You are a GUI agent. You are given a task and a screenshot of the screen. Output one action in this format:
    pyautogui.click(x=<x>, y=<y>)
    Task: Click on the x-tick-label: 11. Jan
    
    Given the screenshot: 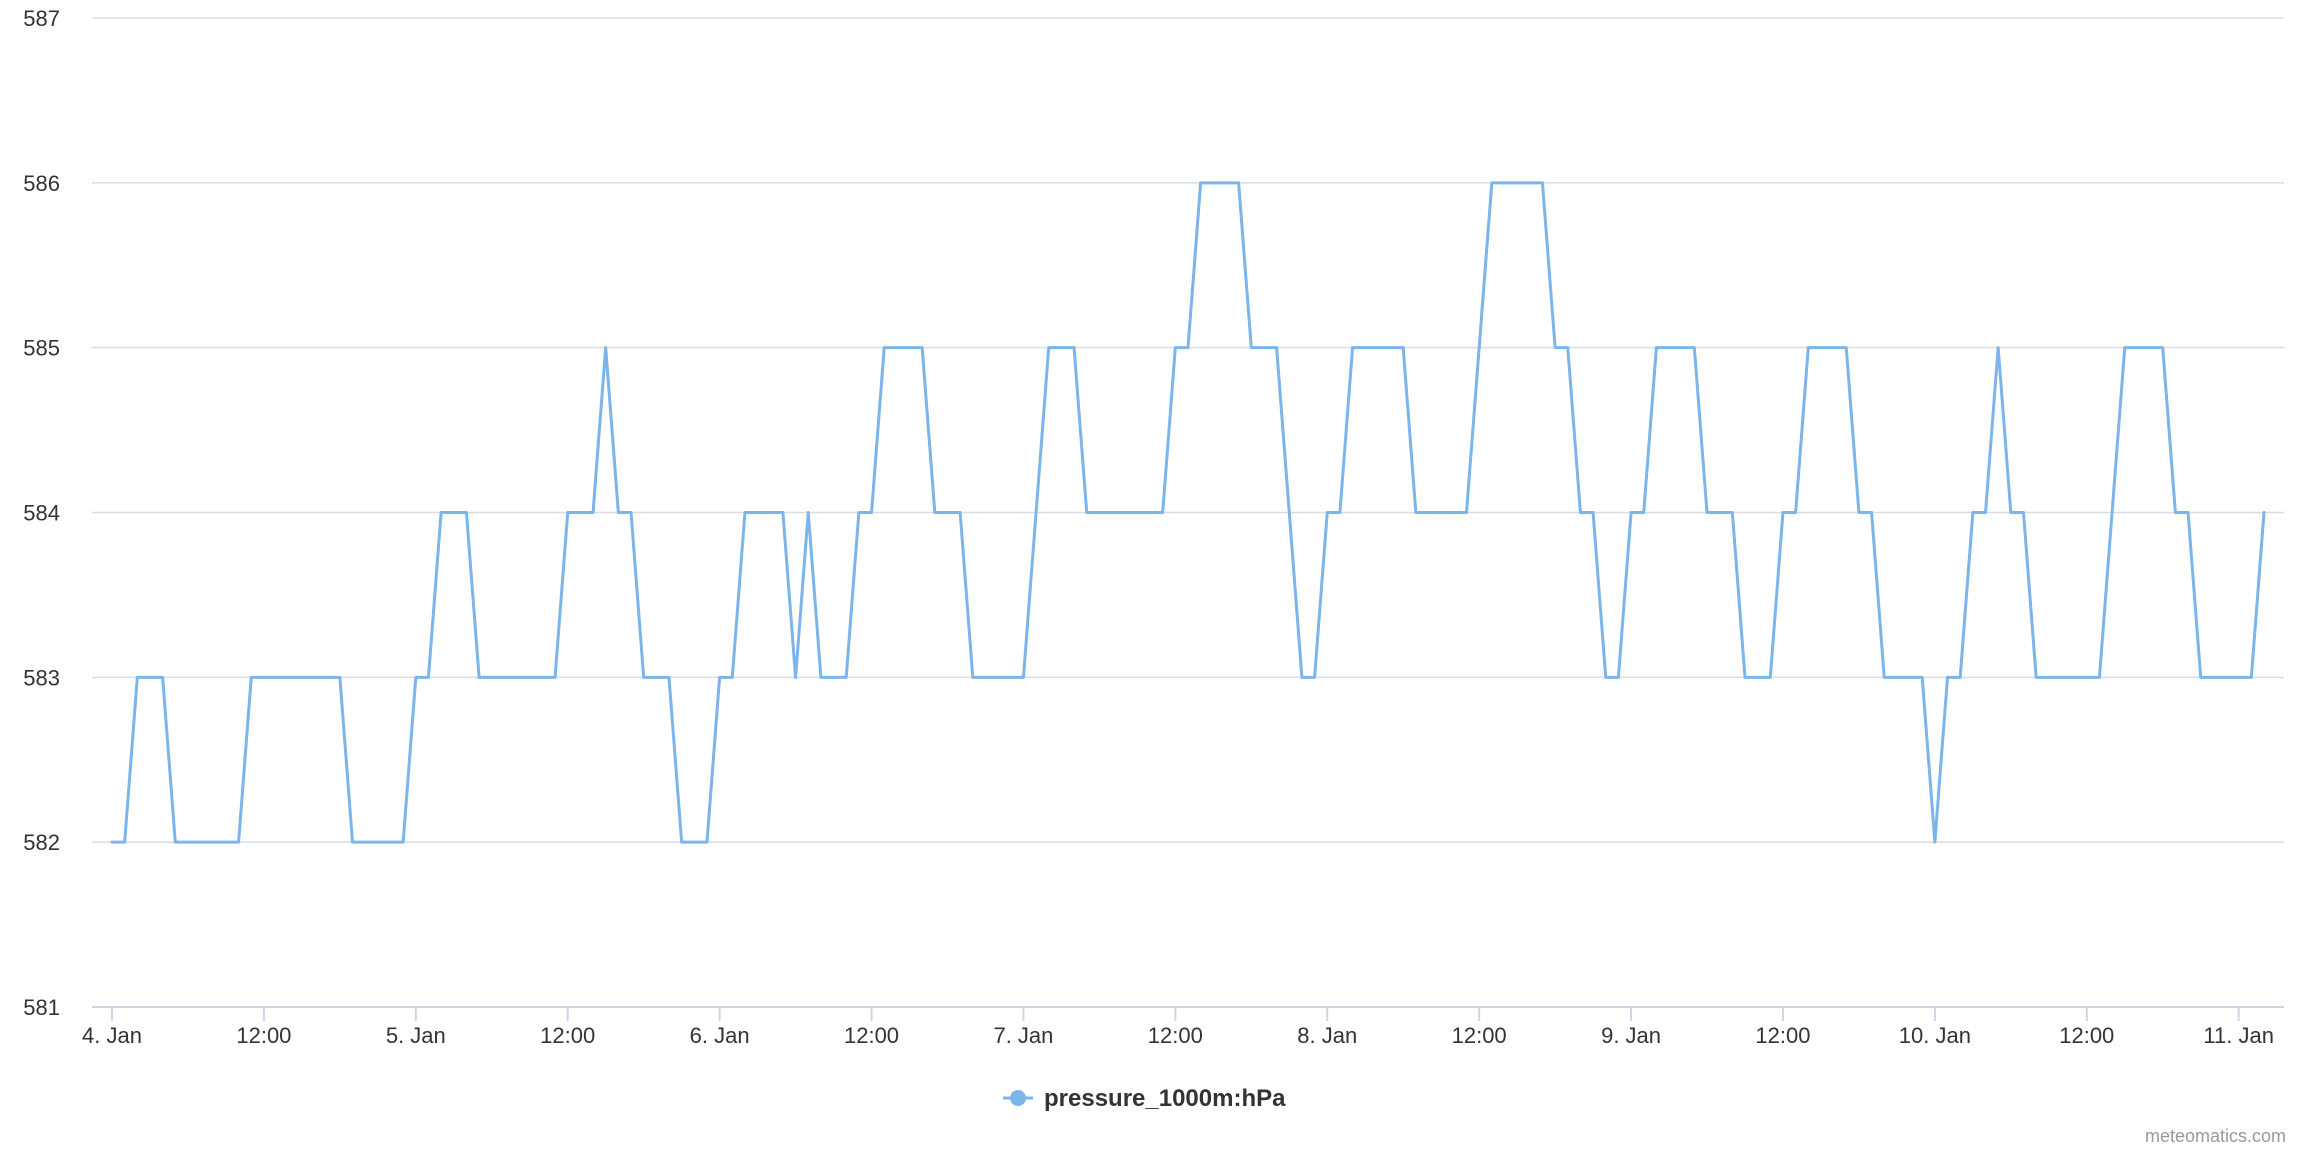 What is the action you would take?
    pyautogui.click(x=2238, y=1035)
    